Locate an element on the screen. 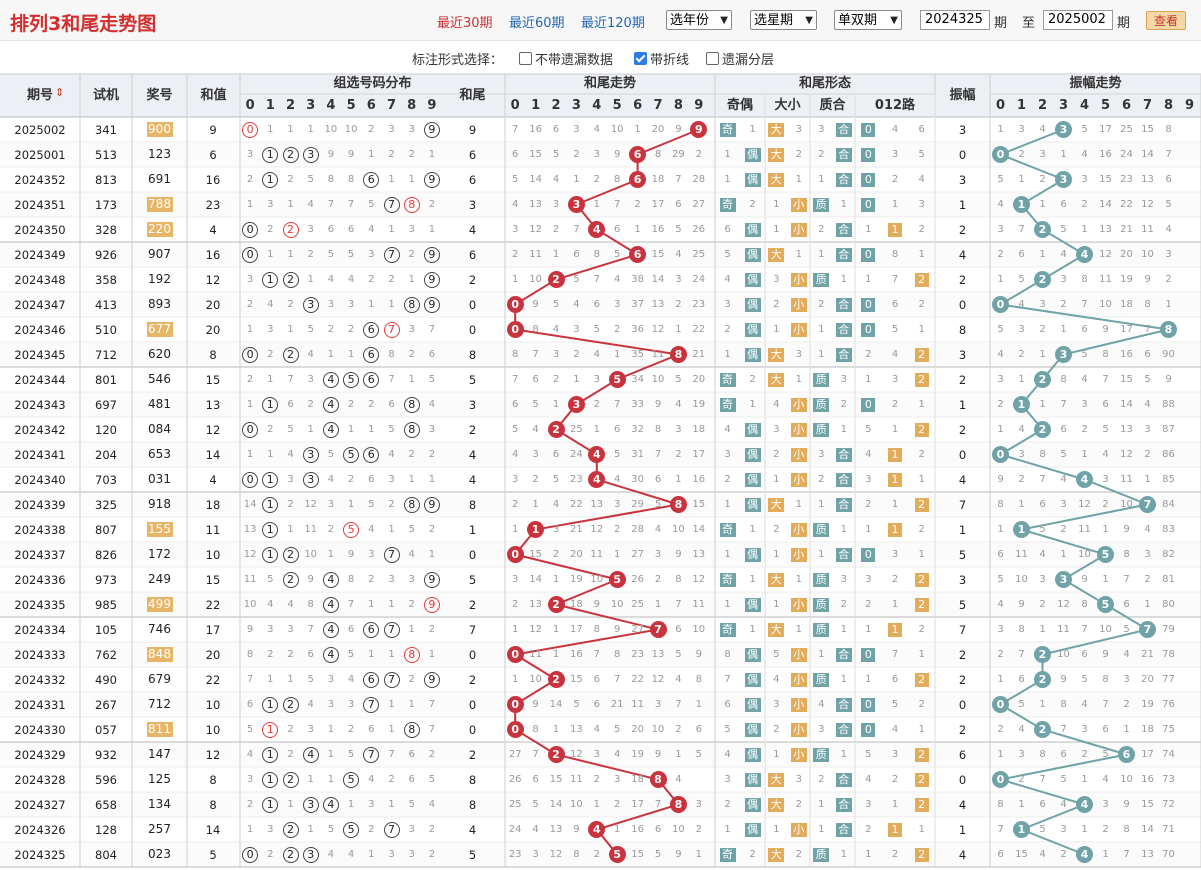 Image resolution: width=1201 pixels, height=870 pixels. parity-select-value: 单双期 is located at coordinates (858, 20).